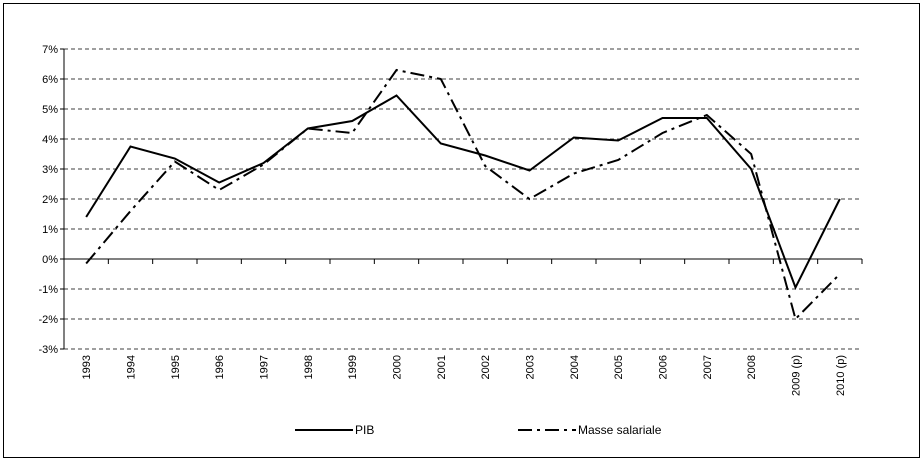  What do you see at coordinates (265, 367) in the screenshot?
I see `x-tick-label: 1997` at bounding box center [265, 367].